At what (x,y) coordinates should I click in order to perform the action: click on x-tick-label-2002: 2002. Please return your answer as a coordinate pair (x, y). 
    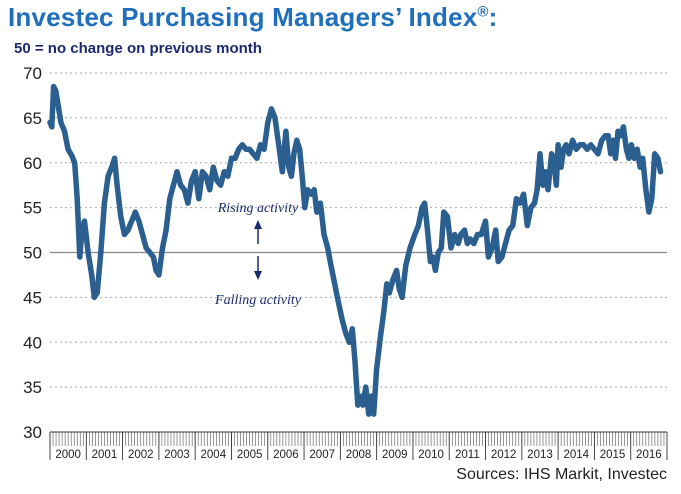
    Looking at the image, I should click on (141, 455).